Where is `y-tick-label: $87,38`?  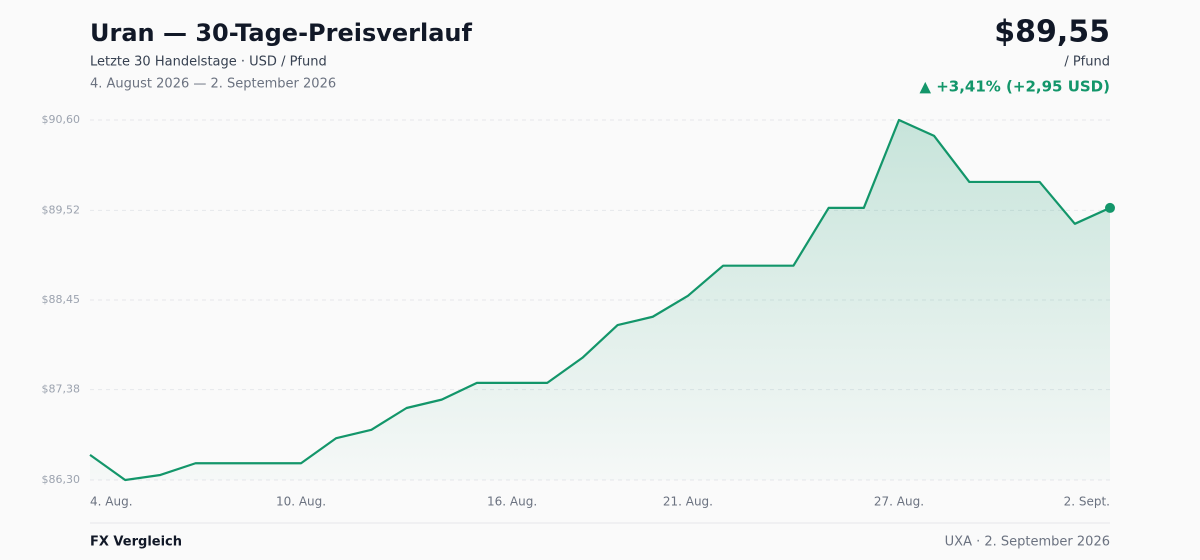
y-tick-label: $87,38 is located at coordinates (61, 389).